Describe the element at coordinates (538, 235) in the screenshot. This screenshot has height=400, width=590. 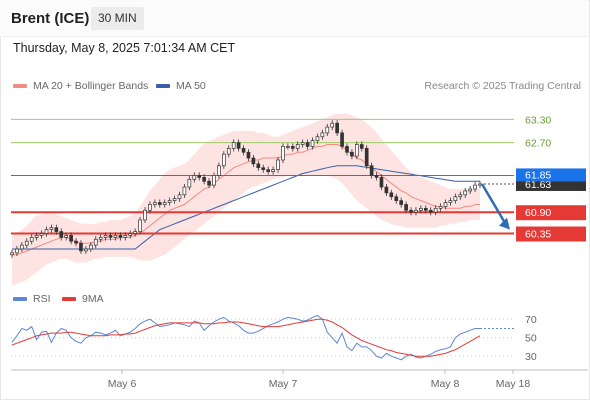
I see `level-label-60.35: 60.35` at that location.